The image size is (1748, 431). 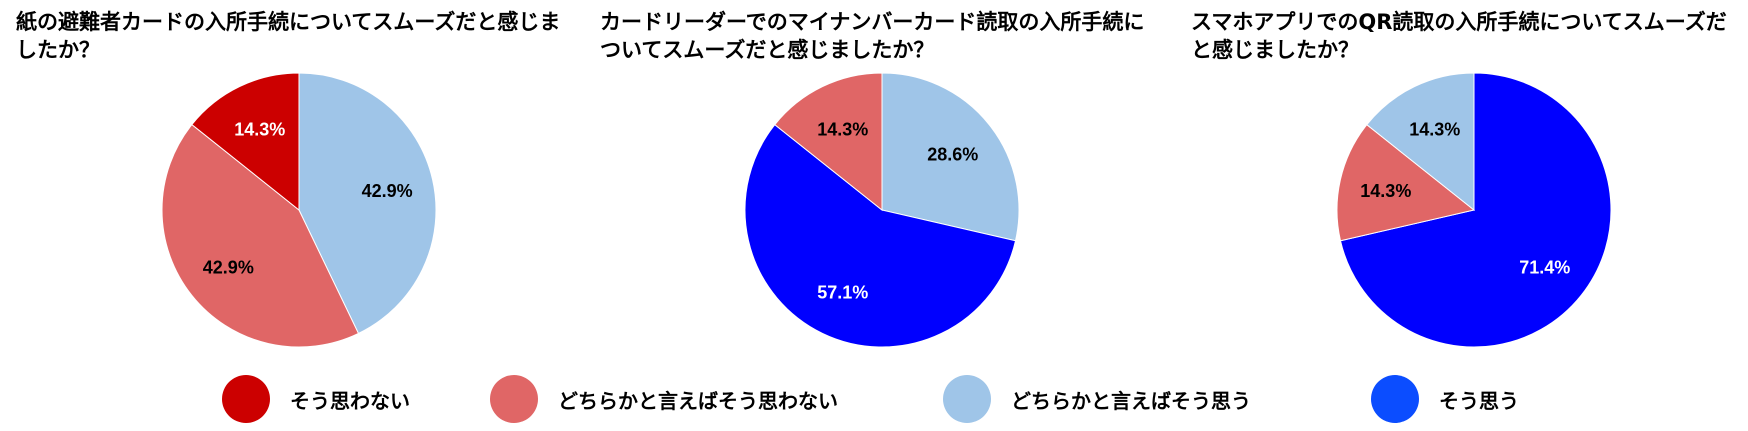 I want to click on pie-3-data-label-1: 71.4%, so click(x=1544, y=267).